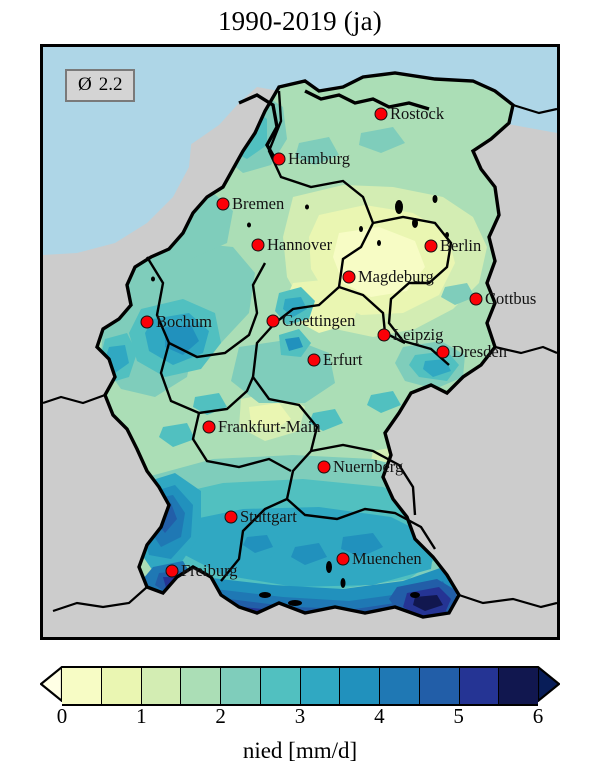 The height and width of the screenshot is (780, 600). Describe the element at coordinates (268, 516) in the screenshot. I see `city-label: Stuttgart` at that location.